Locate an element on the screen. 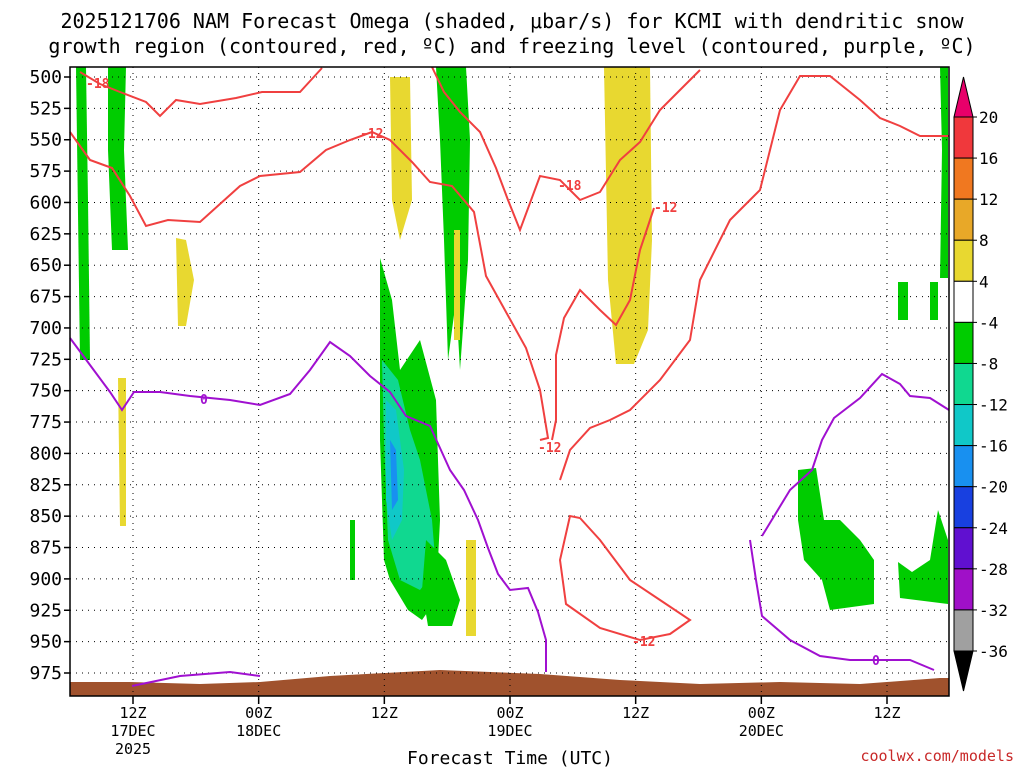 Image resolution: width=1024 pixels, height=768 pixels. y-tick-label-1: 525 is located at coordinates (45, 108).